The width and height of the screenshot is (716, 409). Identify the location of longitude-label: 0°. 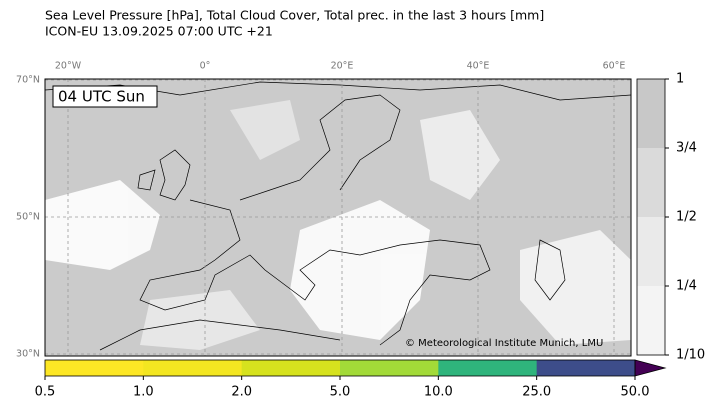
(205, 66).